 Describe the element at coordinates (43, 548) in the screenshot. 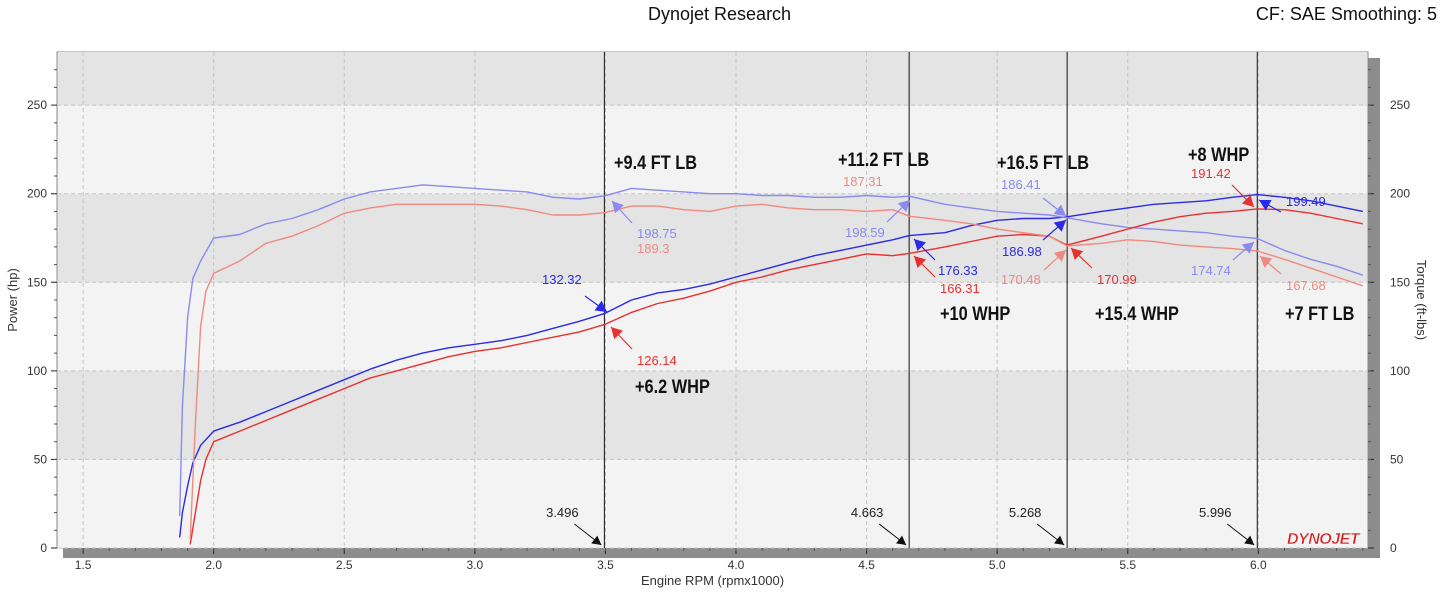

I see `y-tick-label: 0` at that location.